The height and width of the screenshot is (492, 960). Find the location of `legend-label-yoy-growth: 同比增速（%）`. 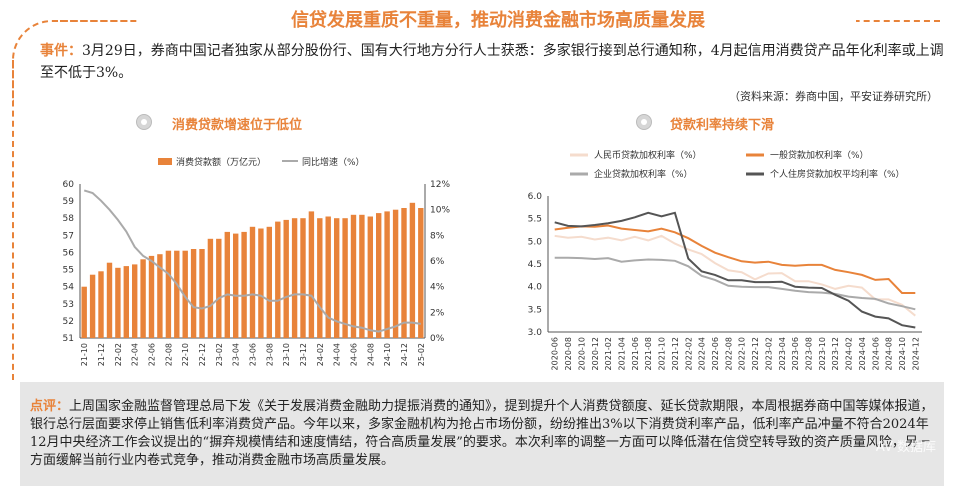

legend-label-yoy-growth: 同比增速（%） is located at coordinates (333, 162).